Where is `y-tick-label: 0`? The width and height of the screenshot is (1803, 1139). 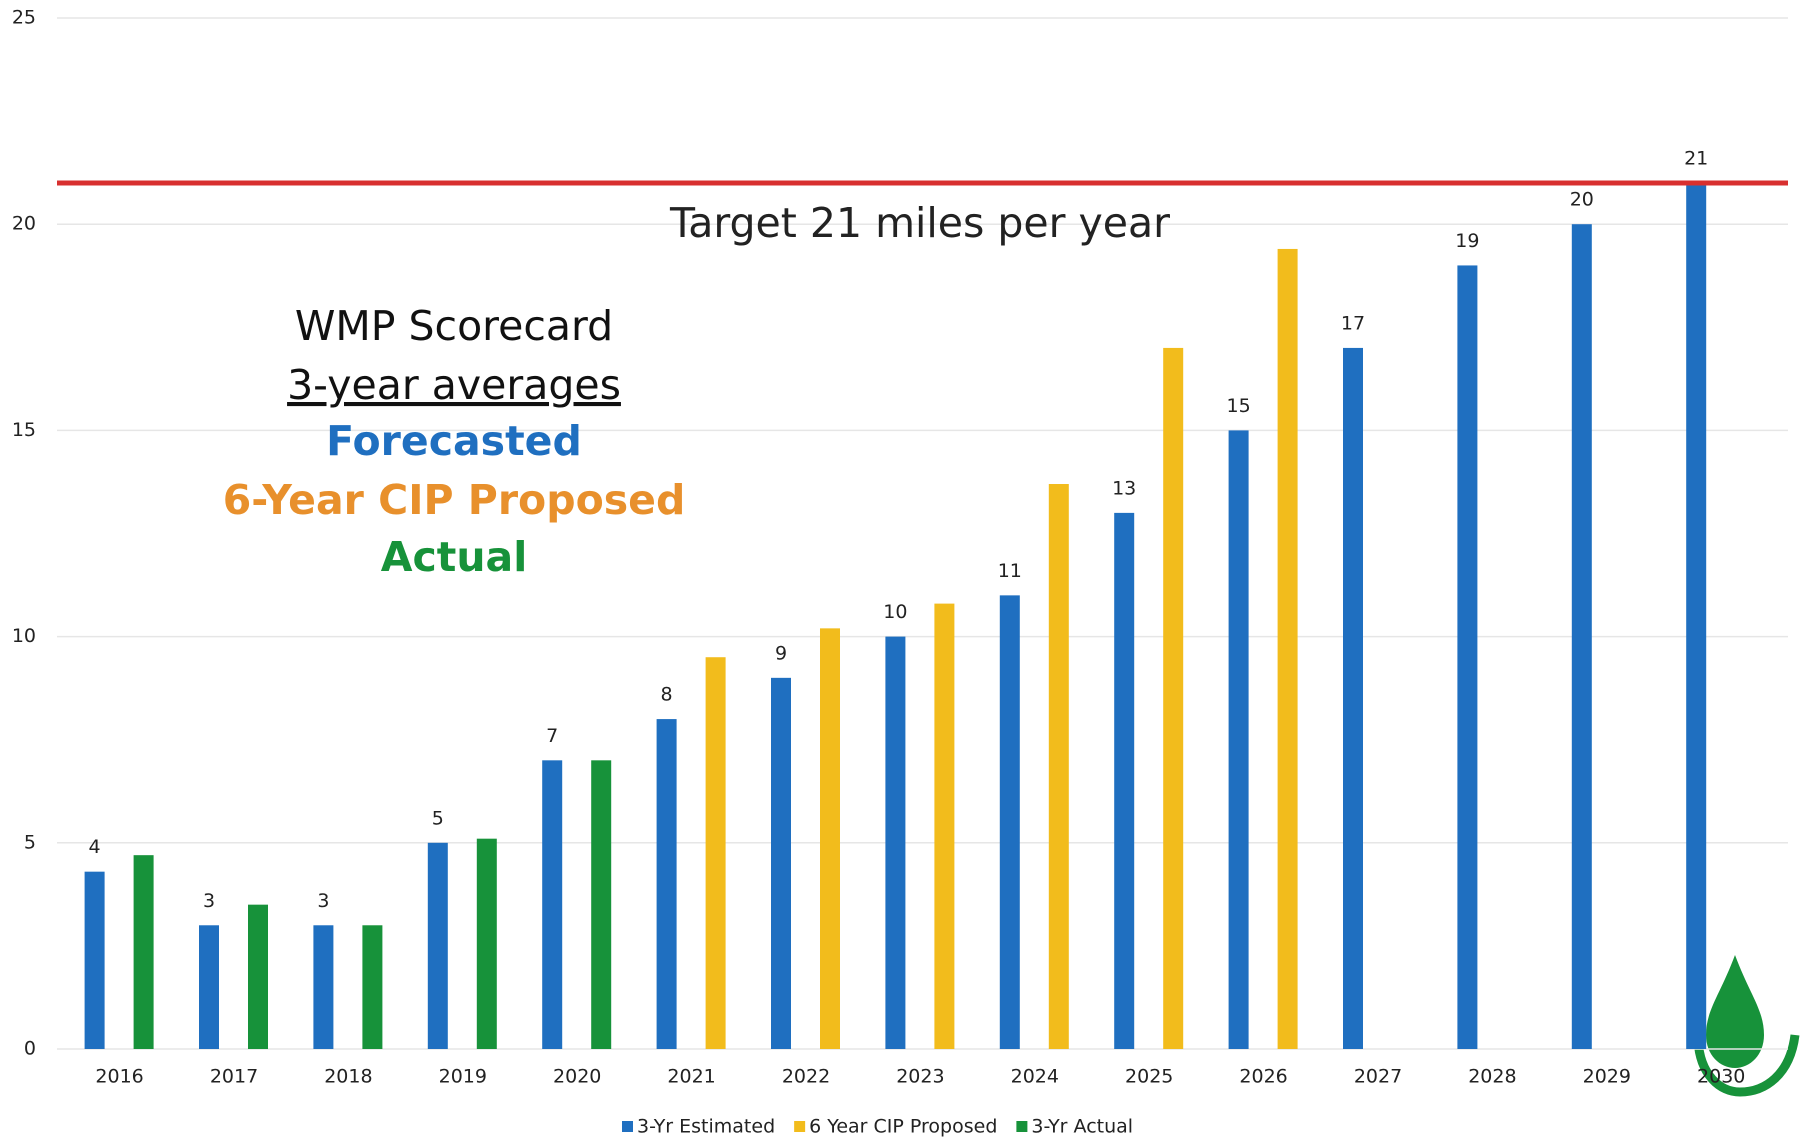 y-tick-label: 0 is located at coordinates (30, 1049).